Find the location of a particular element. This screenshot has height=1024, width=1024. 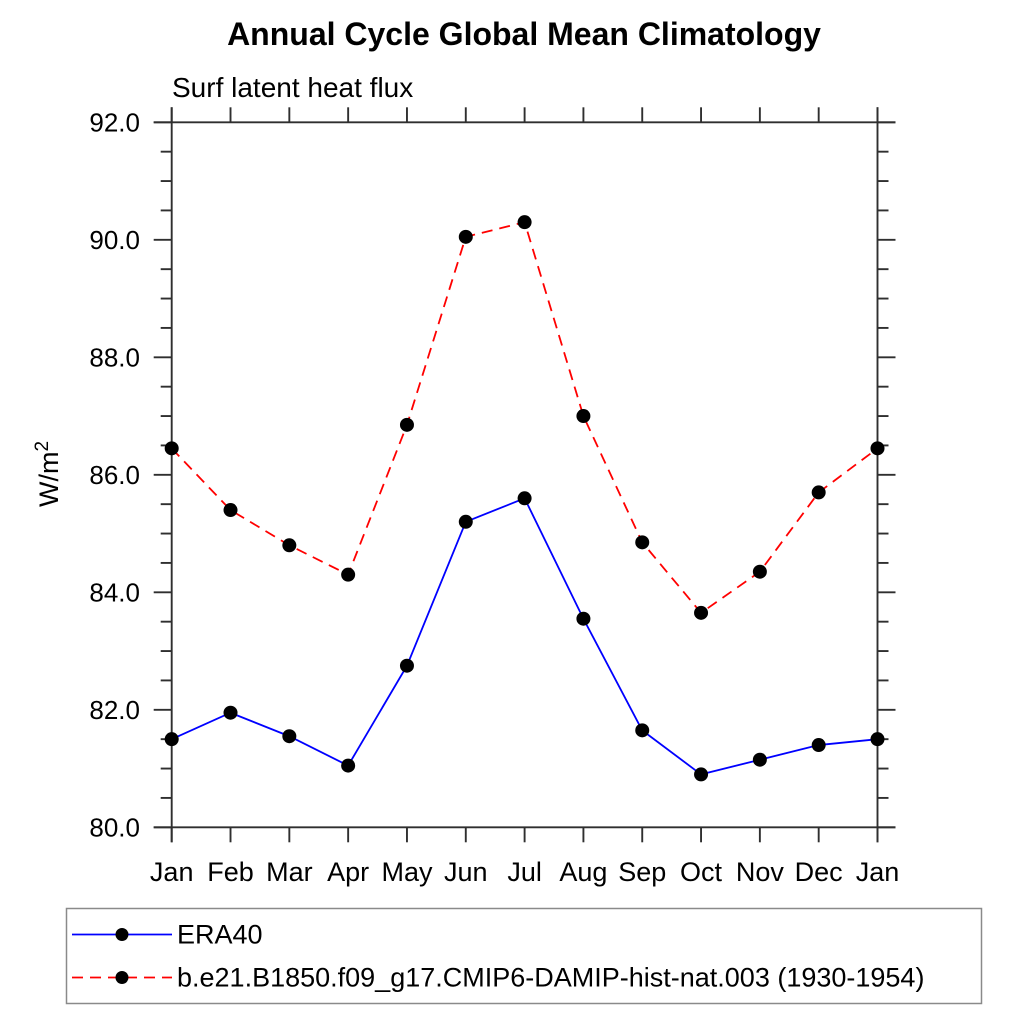

x-tick-label: Feb is located at coordinates (230, 872).